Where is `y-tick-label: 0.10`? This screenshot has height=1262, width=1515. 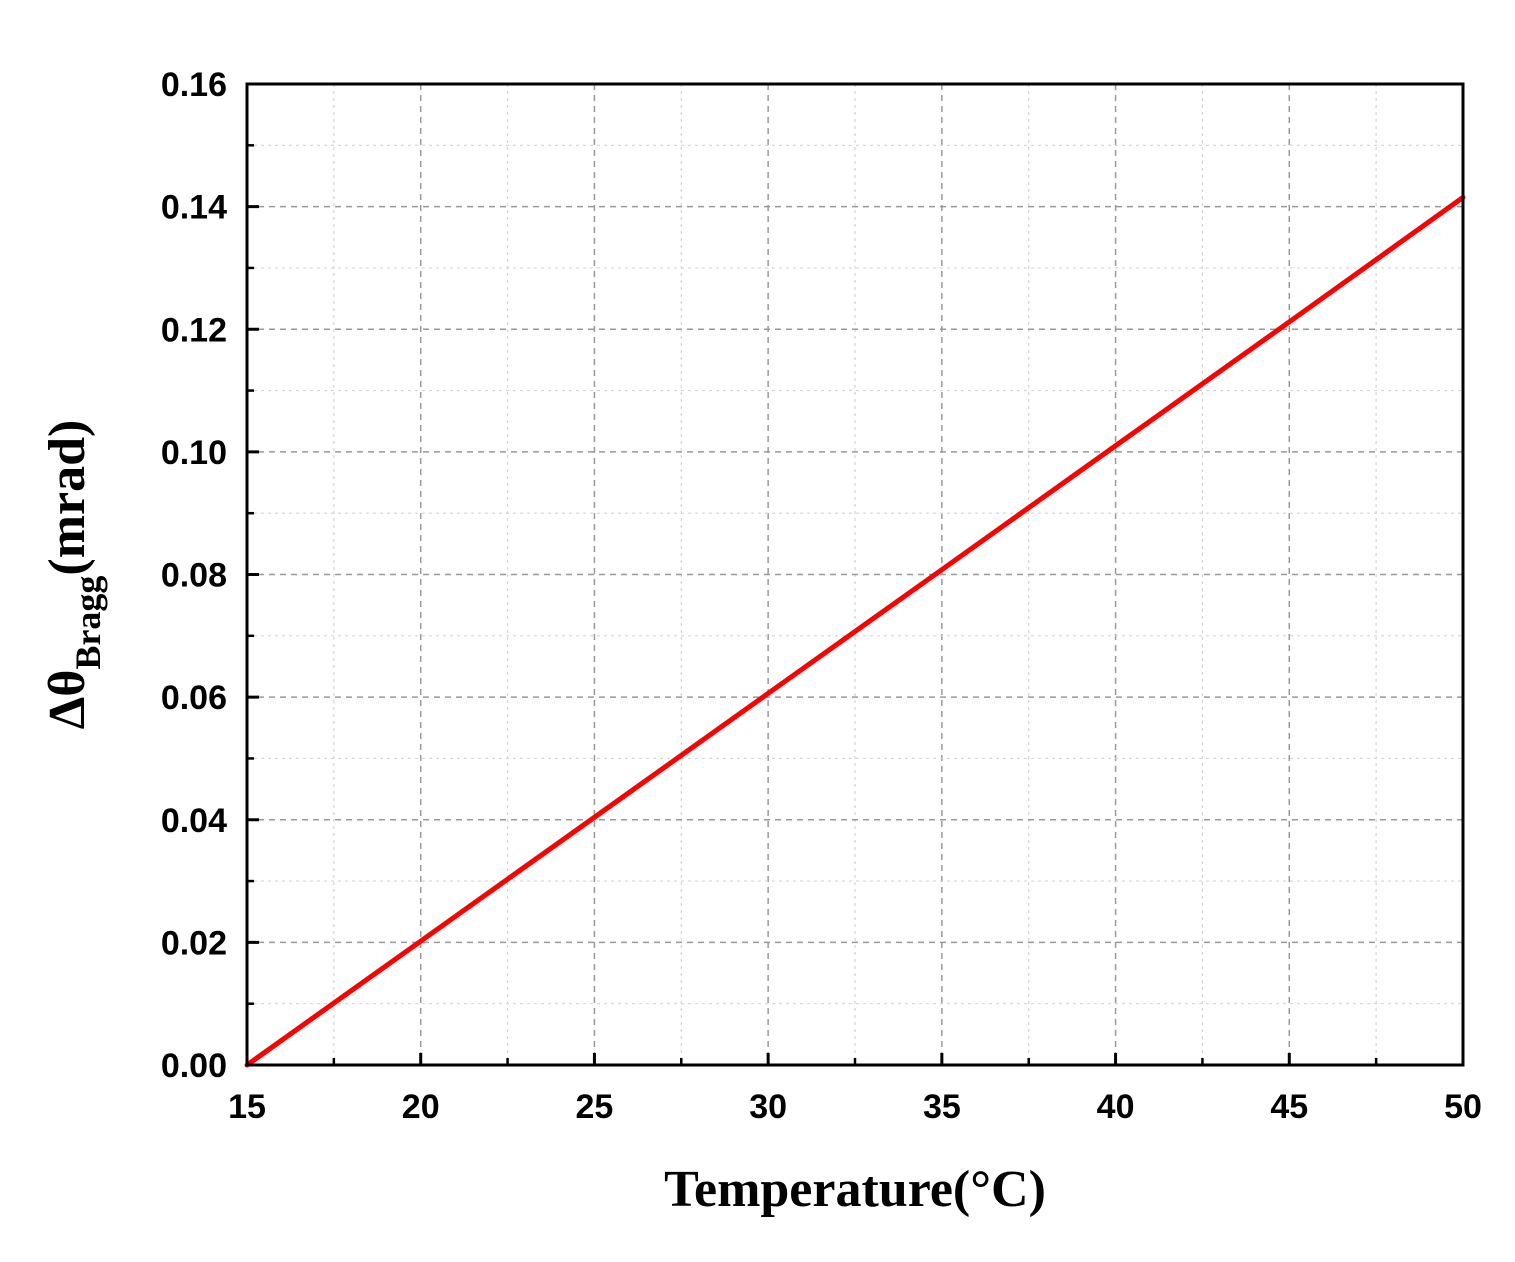
y-tick-label: 0.10 is located at coordinates (194, 453).